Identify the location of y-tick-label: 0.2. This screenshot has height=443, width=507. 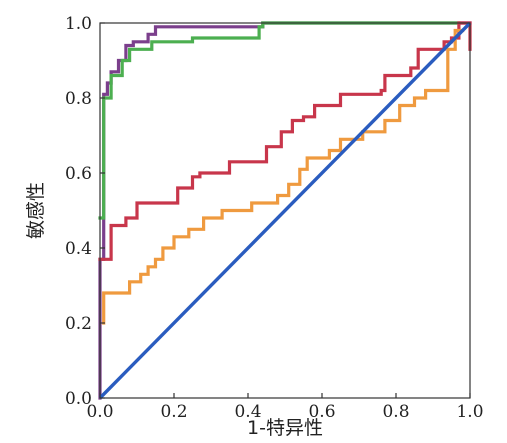
(78, 324).